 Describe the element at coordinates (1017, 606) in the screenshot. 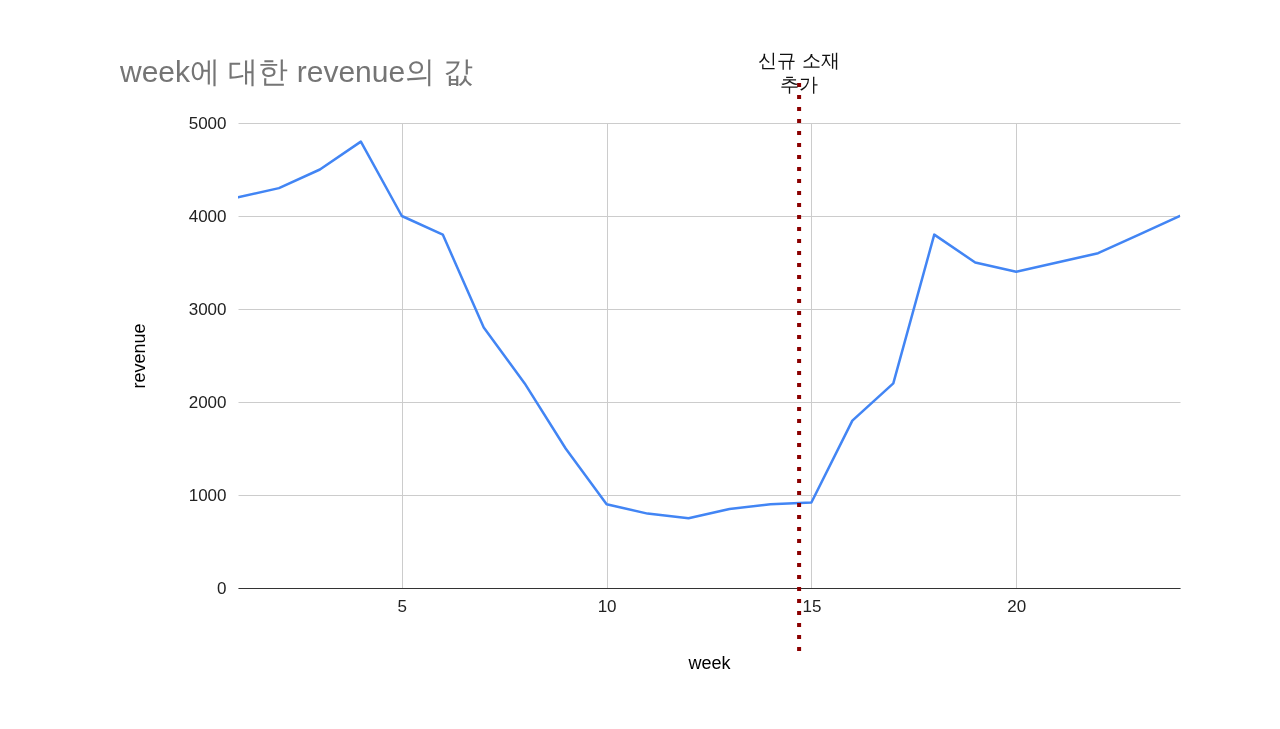

I see `x-tick-label: 20` at that location.